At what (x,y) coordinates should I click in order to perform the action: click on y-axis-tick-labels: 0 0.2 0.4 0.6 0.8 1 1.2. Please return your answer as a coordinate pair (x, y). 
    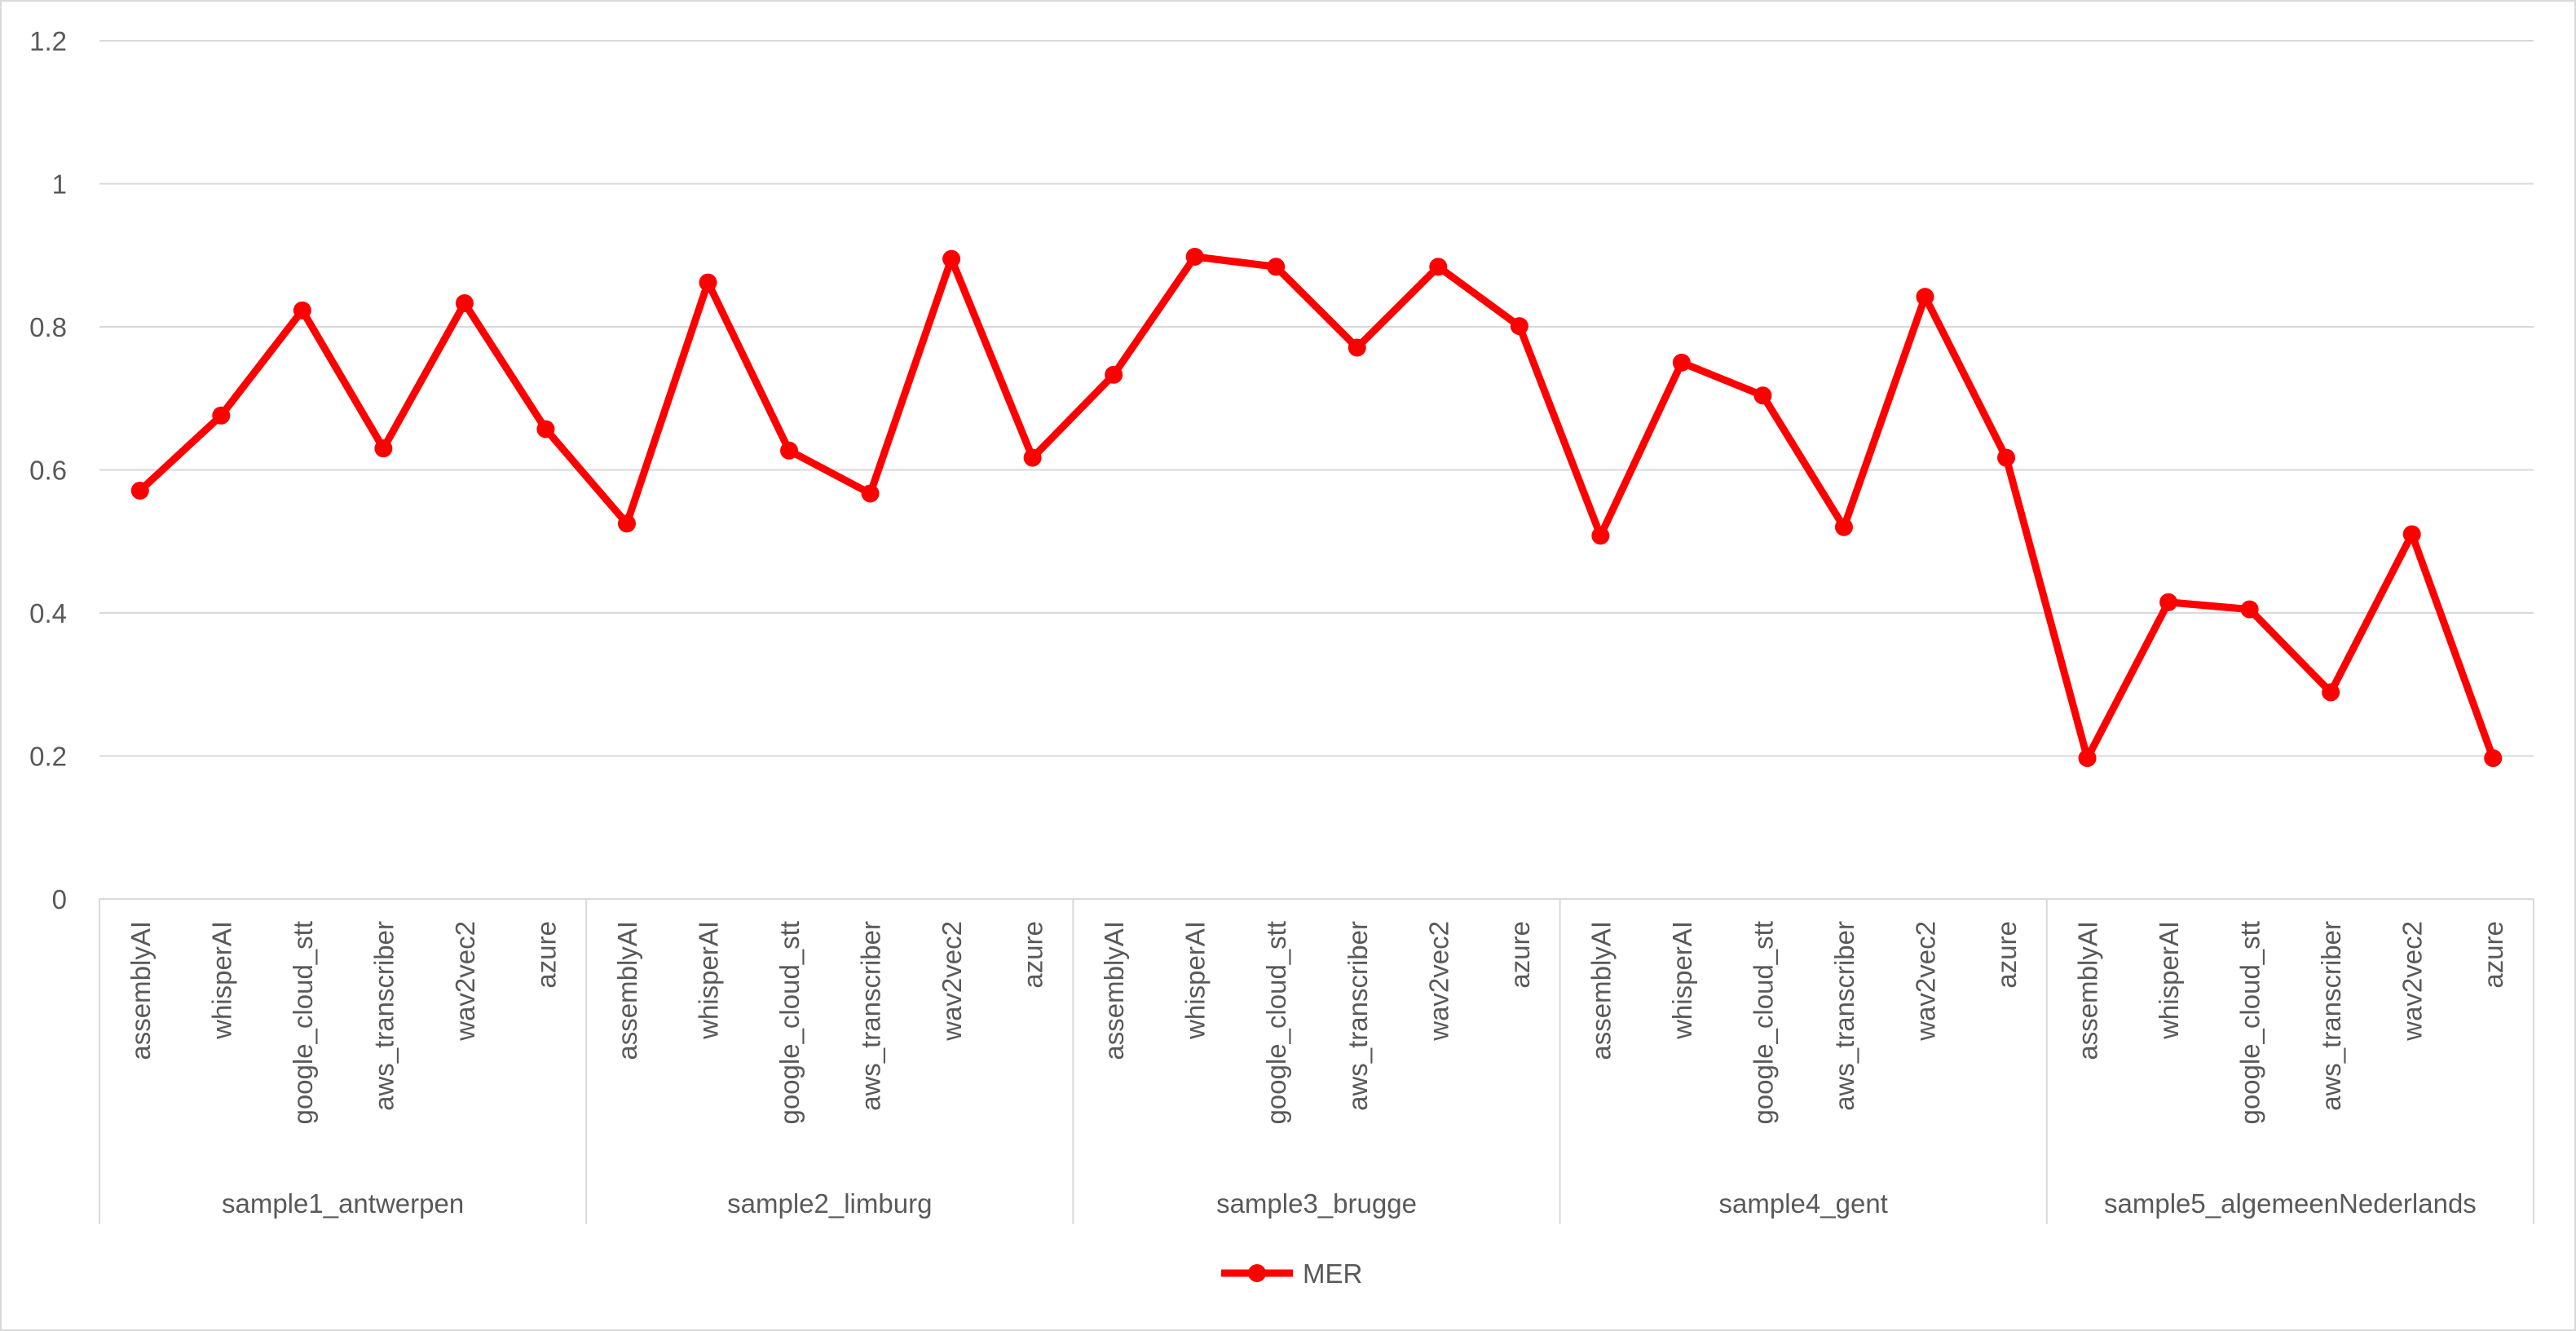
    Looking at the image, I should click on (48, 471).